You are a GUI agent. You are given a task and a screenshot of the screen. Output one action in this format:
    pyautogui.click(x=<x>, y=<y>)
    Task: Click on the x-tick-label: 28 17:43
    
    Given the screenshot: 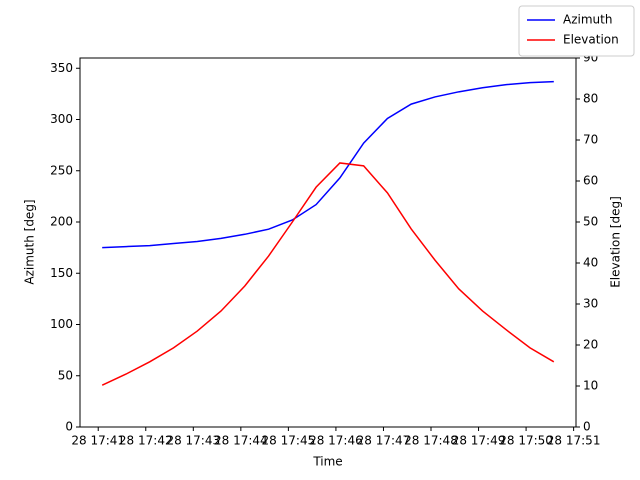 What is the action you would take?
    pyautogui.click(x=193, y=441)
    